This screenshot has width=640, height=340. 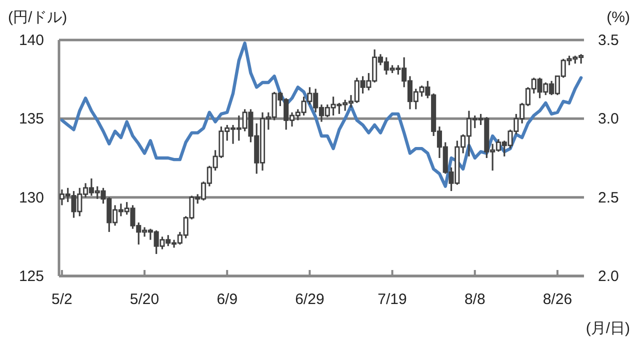 I want to click on x-tick-label: 8/8, so click(x=475, y=299).